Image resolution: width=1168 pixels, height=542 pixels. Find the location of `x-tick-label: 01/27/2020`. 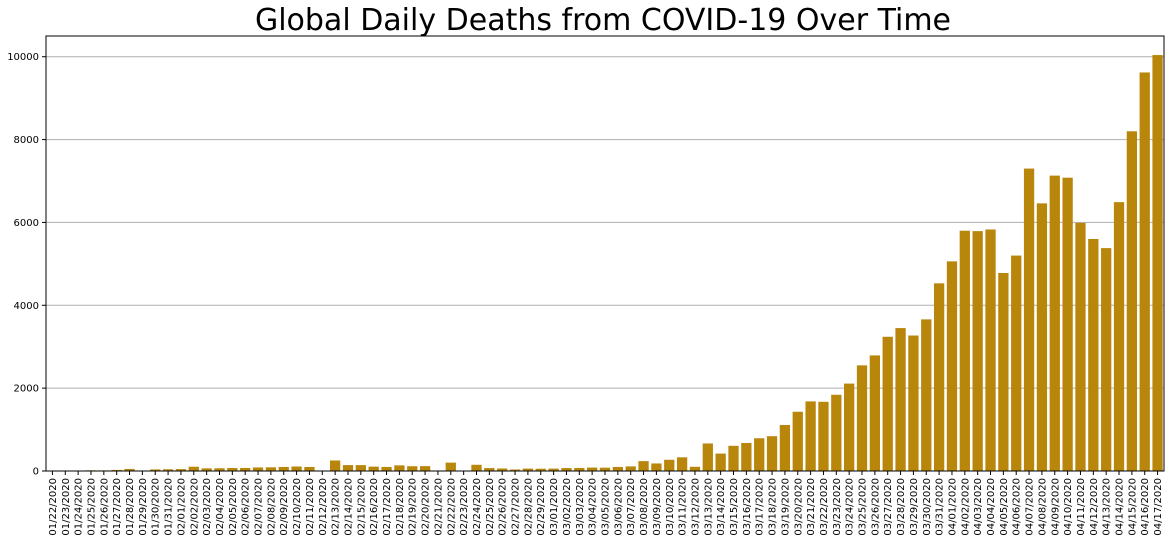

x-tick-label: 01/27/2020 is located at coordinates (117, 507).